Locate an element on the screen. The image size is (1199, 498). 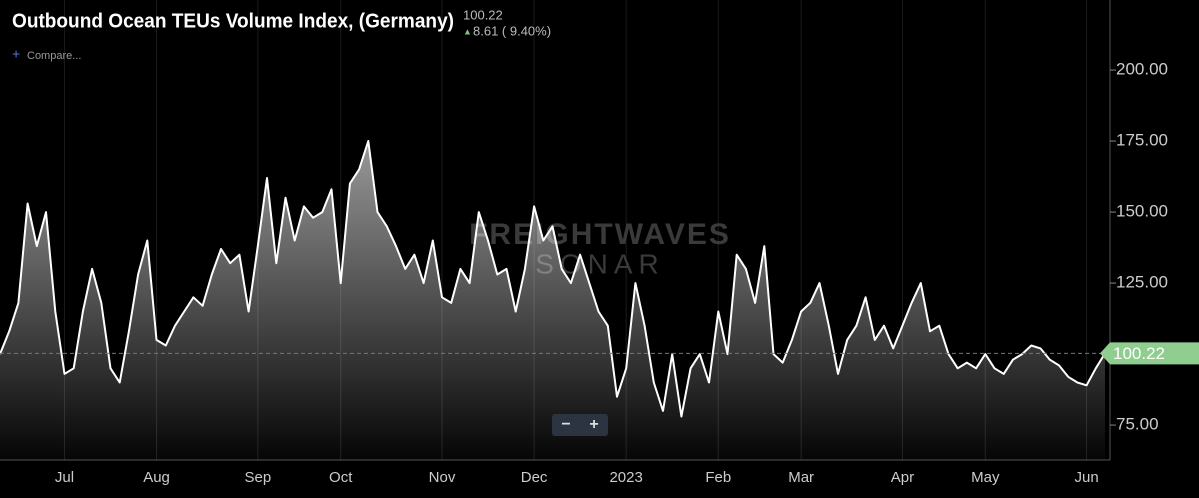
x-tick-label: Aug is located at coordinates (156, 477).